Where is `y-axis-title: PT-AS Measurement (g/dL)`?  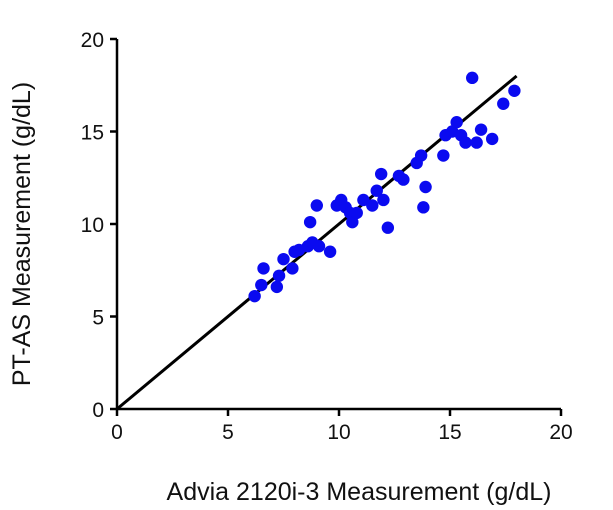 y-axis-title: PT-AS Measurement (g/dL) is located at coordinates (22, 234).